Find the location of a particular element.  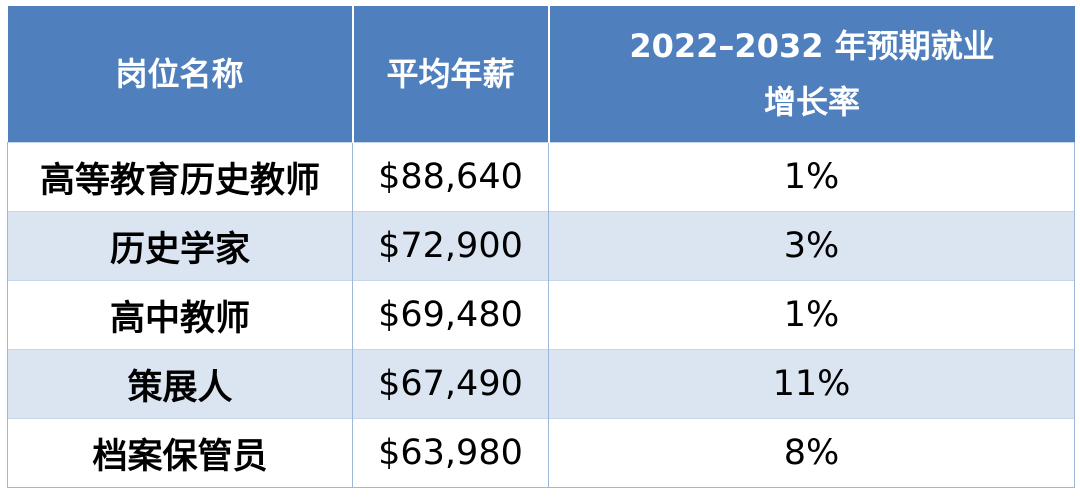

header-growth-line2: 增长率 is located at coordinates (811, 102).